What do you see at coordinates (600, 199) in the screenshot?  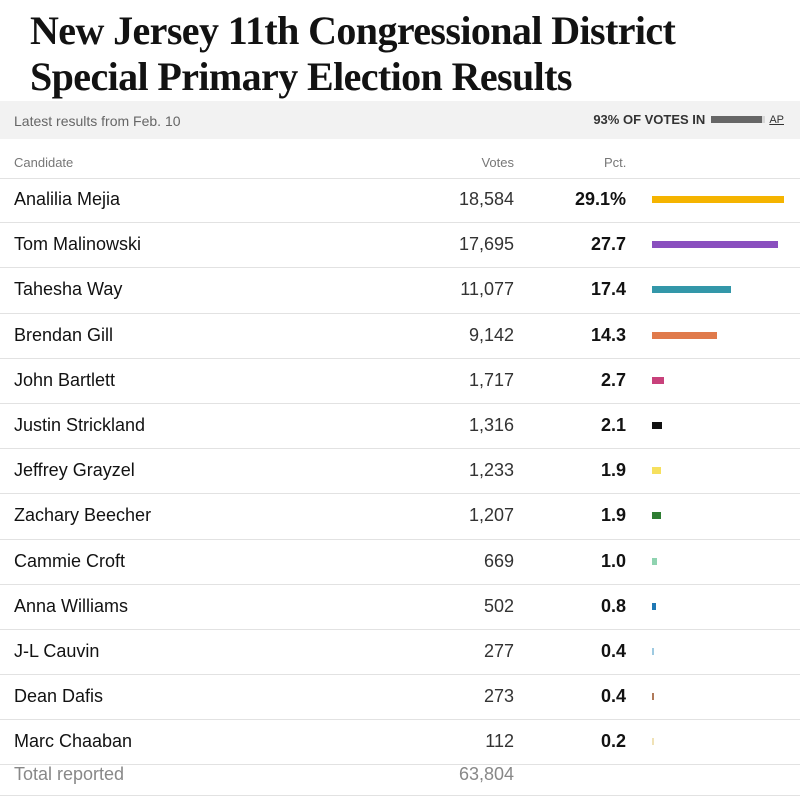 I see `candidate-pct: 29.1%` at bounding box center [600, 199].